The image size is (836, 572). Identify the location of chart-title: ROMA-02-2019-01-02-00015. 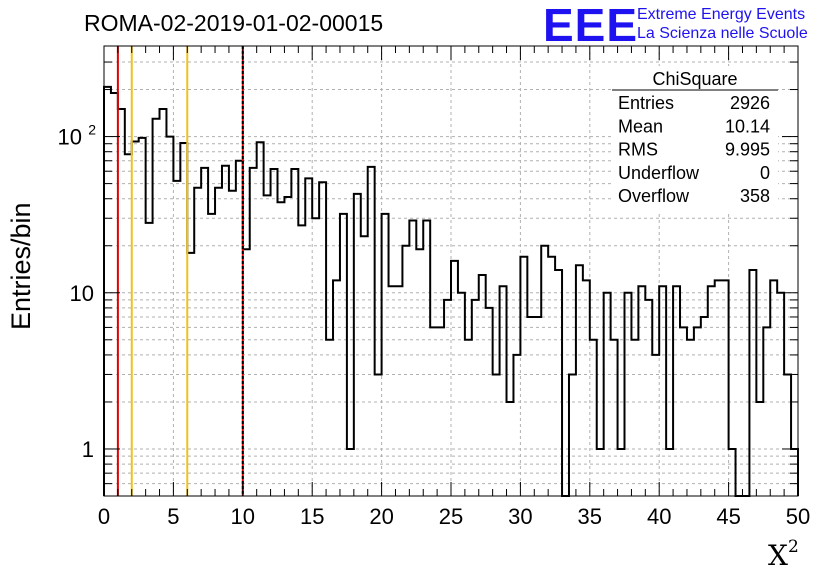
(234, 23).